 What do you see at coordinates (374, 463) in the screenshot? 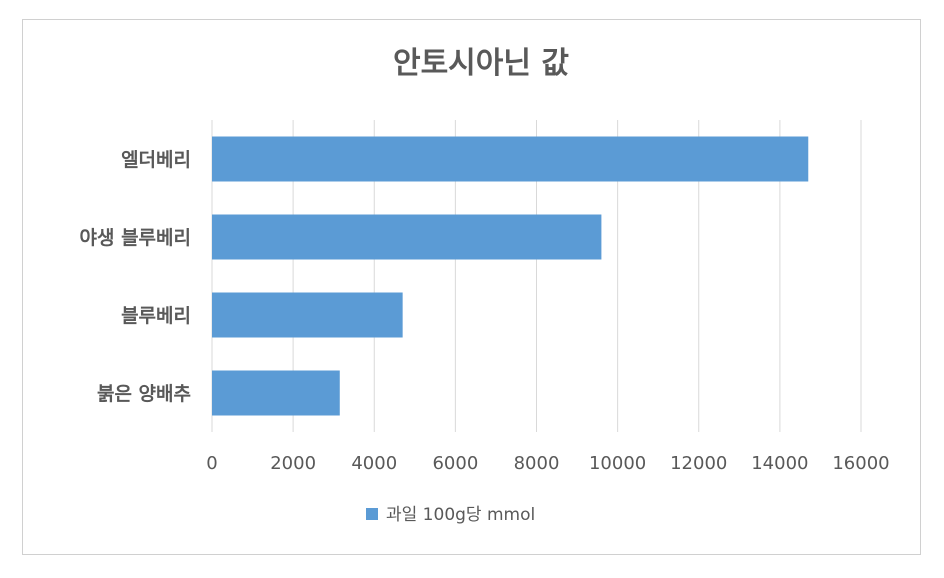
I see `x-tick-label: 4000` at bounding box center [374, 463].